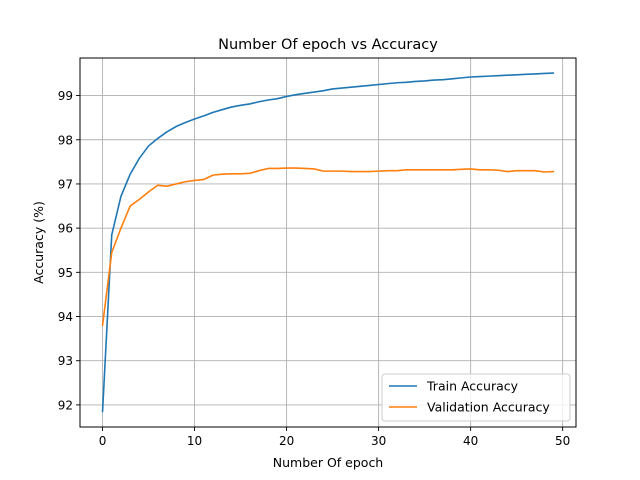 This screenshot has width=640, height=480. What do you see at coordinates (65, 405) in the screenshot?
I see `y-tick-label: 92` at bounding box center [65, 405].